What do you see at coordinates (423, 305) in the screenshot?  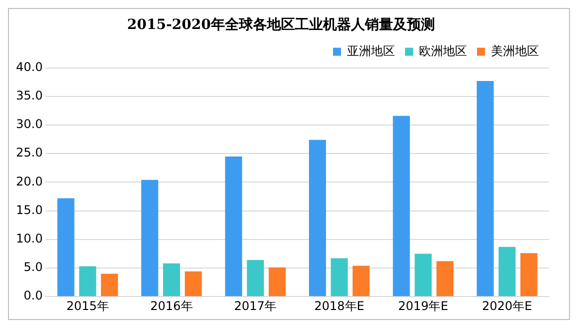 I see `x-tick-label: 2019年E` at bounding box center [423, 305].